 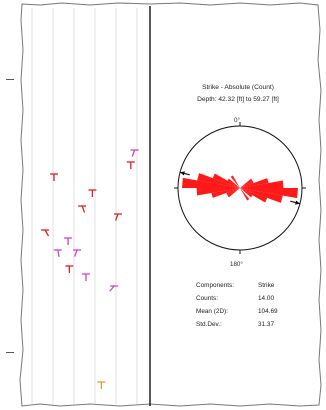 I want to click on stat-components-label: Components:, so click(x=215, y=285).